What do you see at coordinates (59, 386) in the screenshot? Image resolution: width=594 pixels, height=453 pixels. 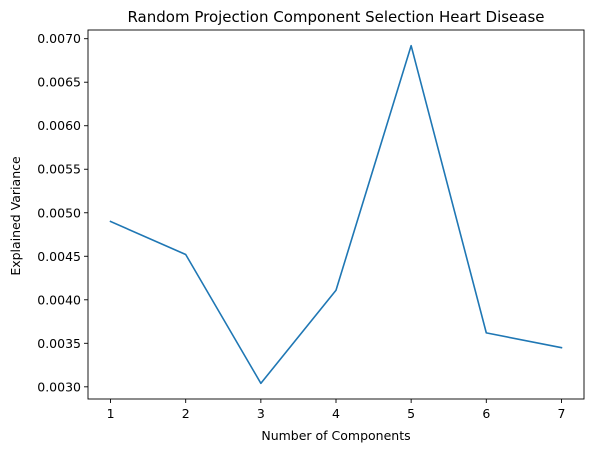 I see `y-tick-label: 0.0030` at bounding box center [59, 386].